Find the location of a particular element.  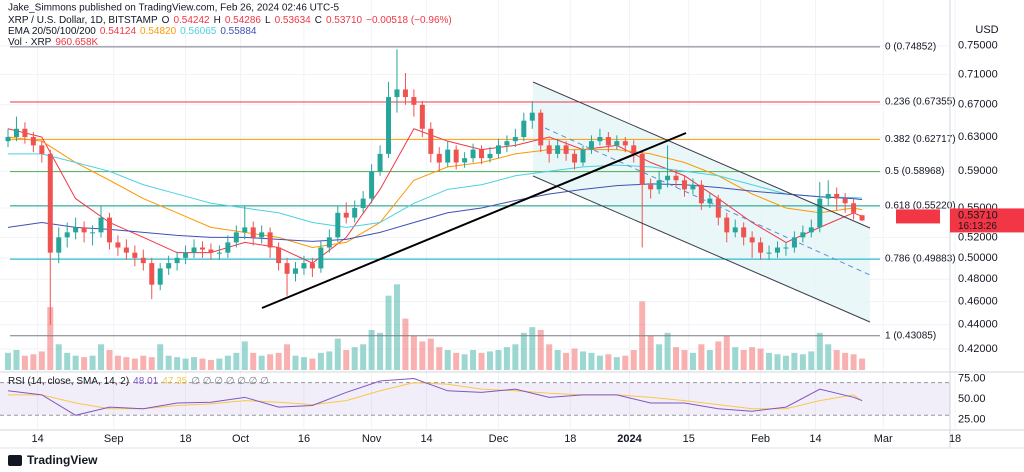

brand: TradingView is located at coordinates (62, 460).